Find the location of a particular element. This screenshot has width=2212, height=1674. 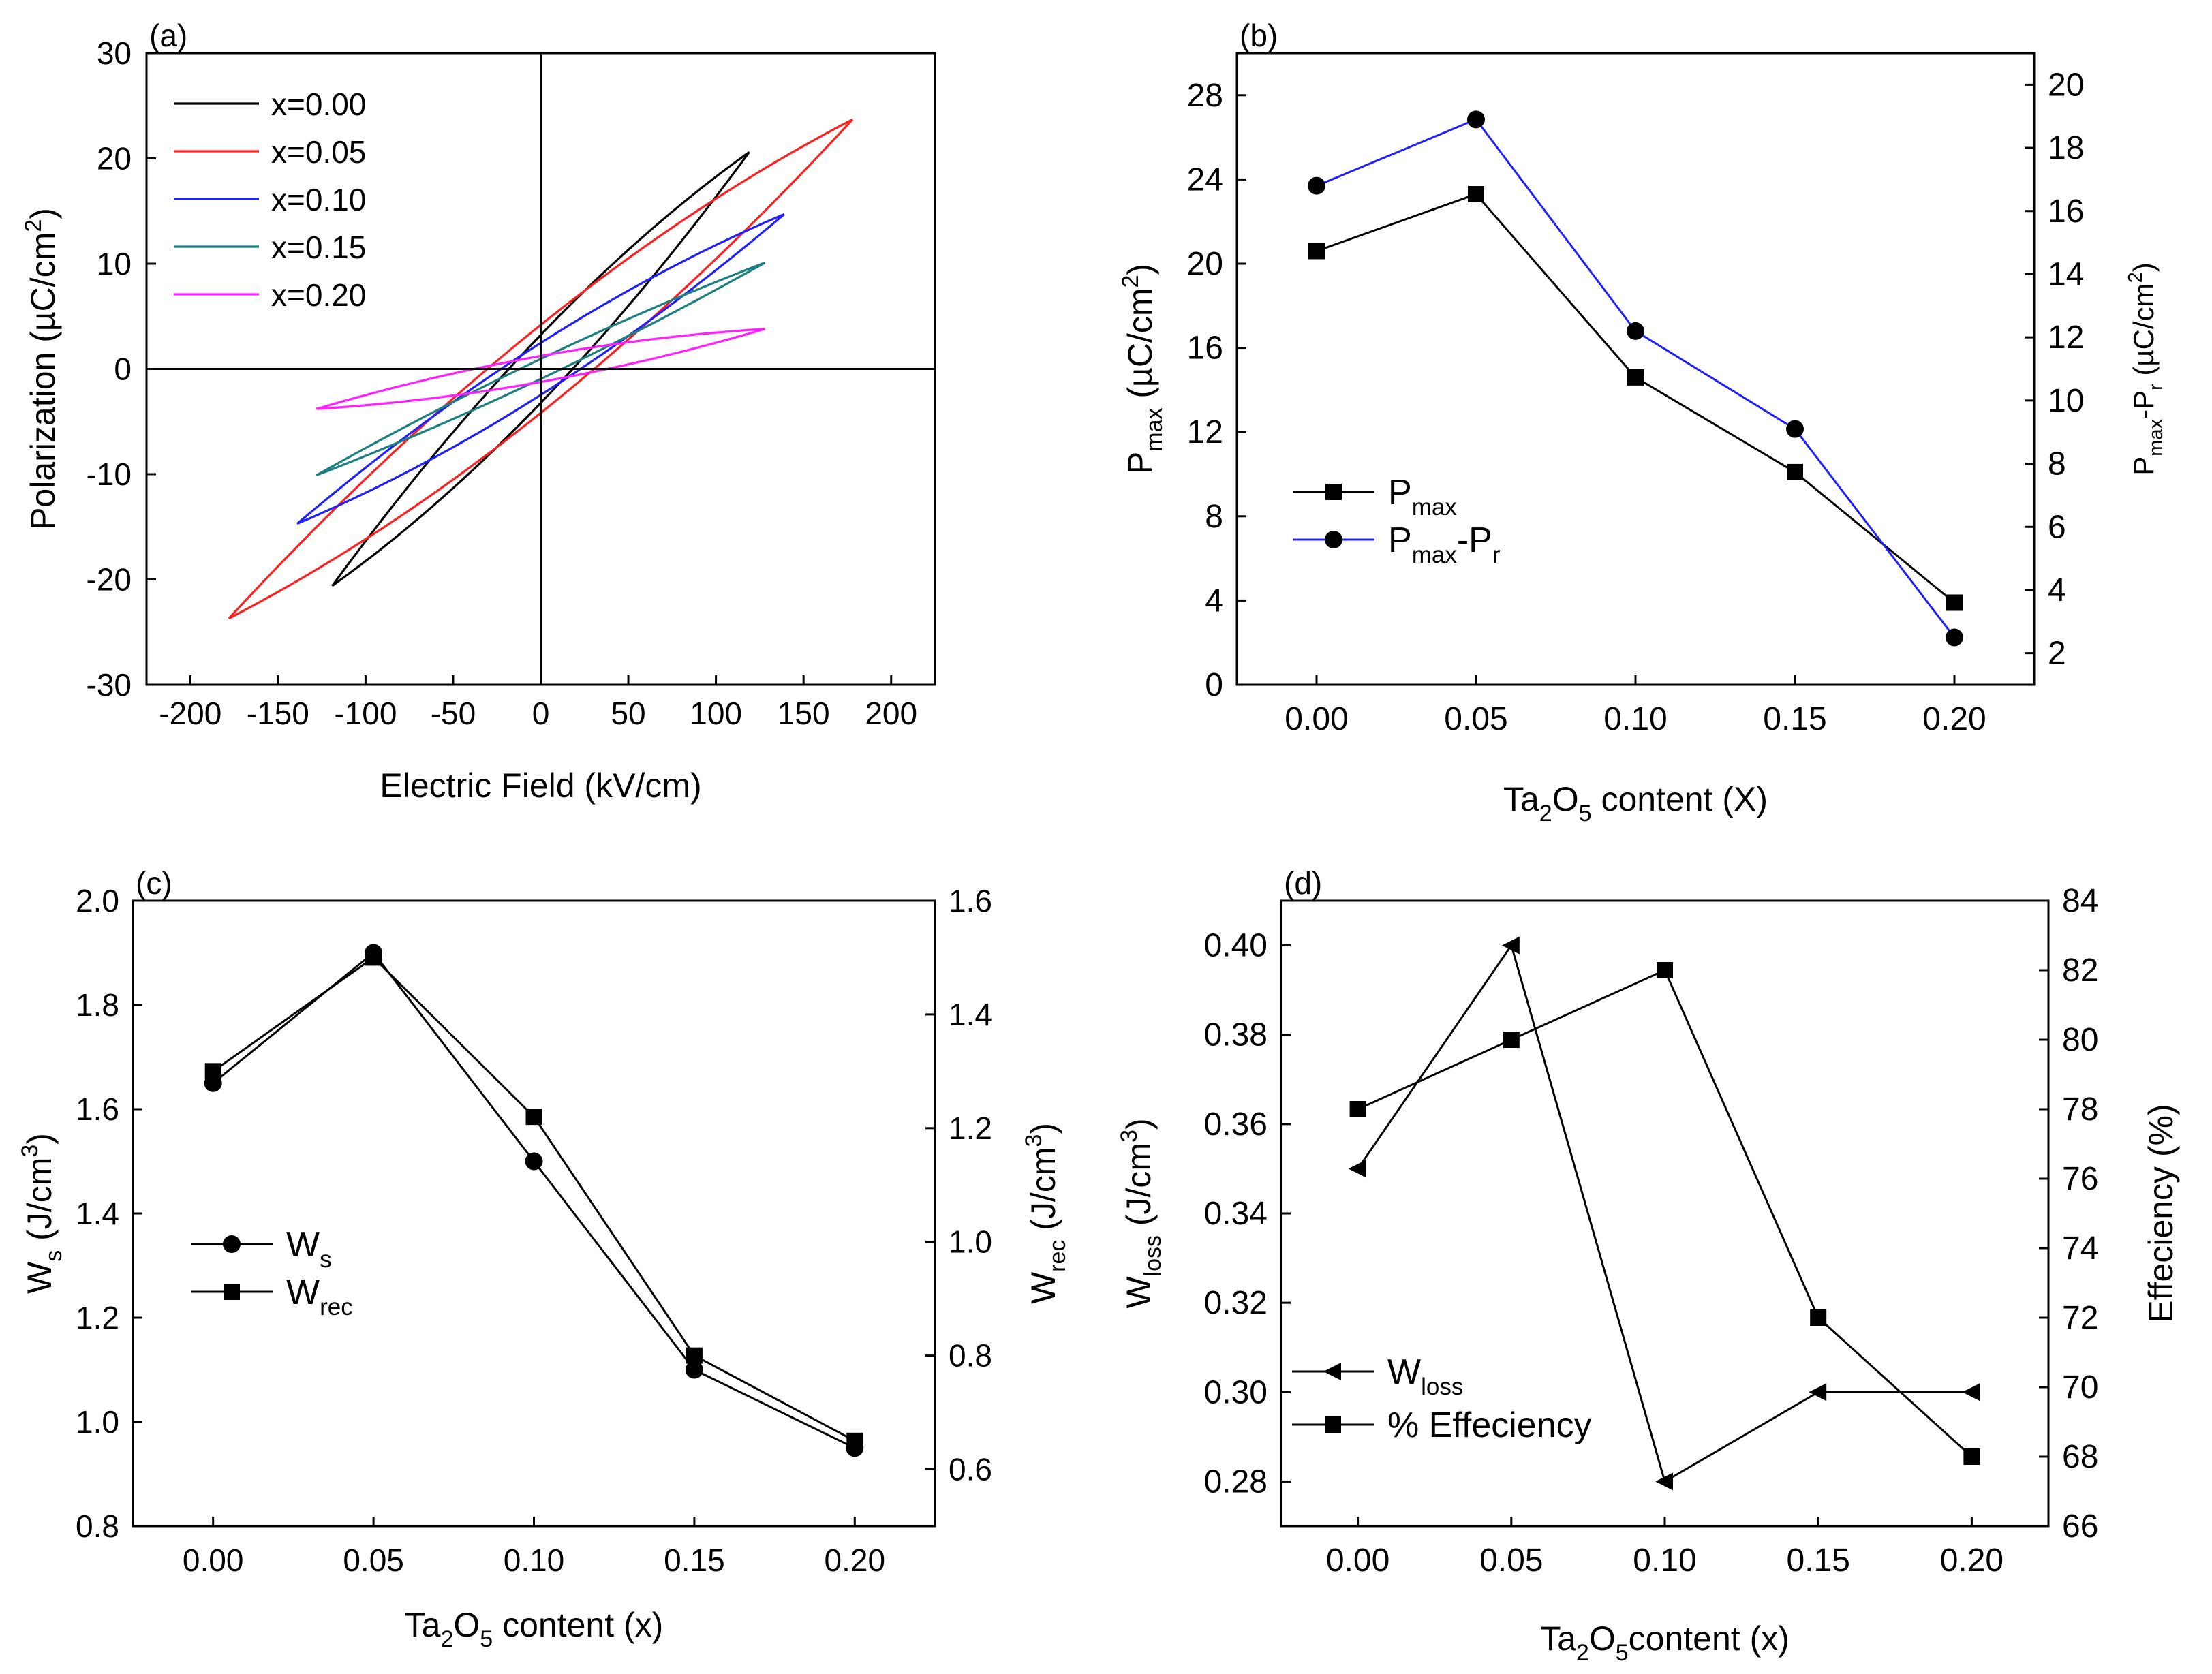

legend-entry: x=0.15 is located at coordinates (318, 247).